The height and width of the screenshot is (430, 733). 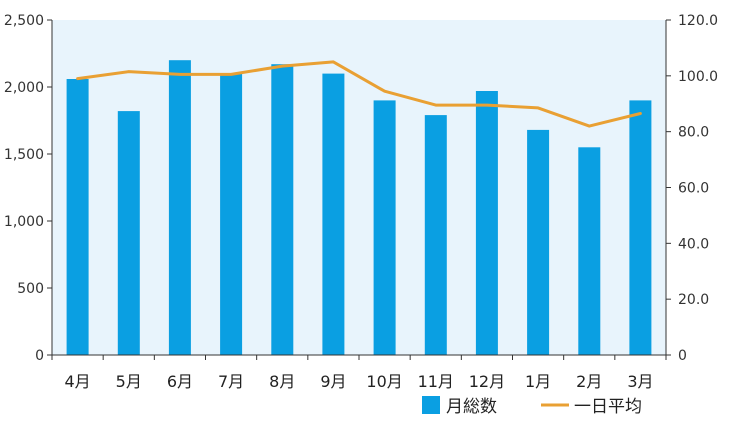 I want to click on category-label: 8月, so click(x=282, y=381).